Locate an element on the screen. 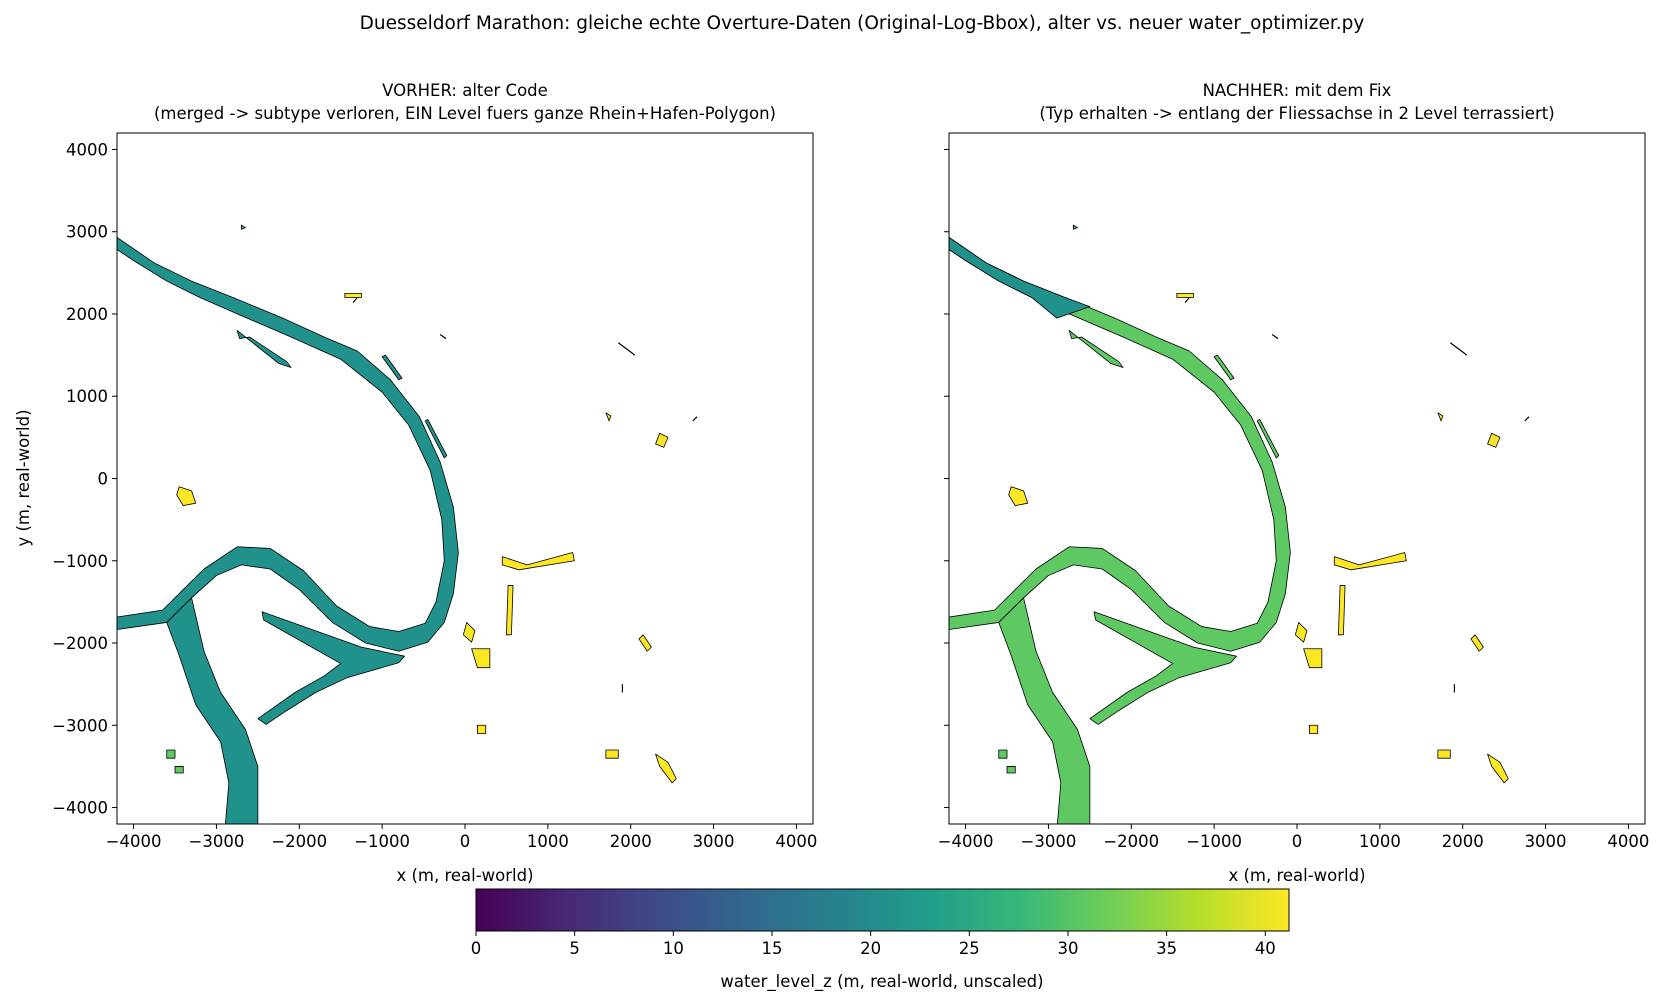 The image size is (1659, 1001). y-tick-label: 3000 is located at coordinates (87, 232).